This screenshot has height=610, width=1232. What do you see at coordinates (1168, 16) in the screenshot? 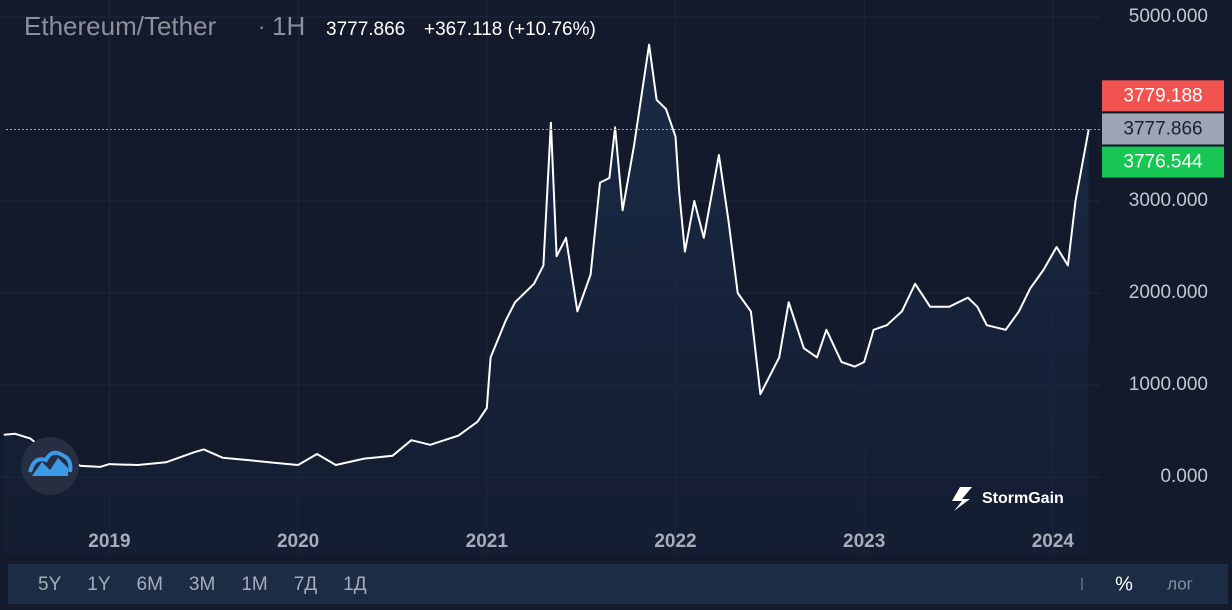
I see `y-tick-label: 5000.000` at bounding box center [1168, 16].